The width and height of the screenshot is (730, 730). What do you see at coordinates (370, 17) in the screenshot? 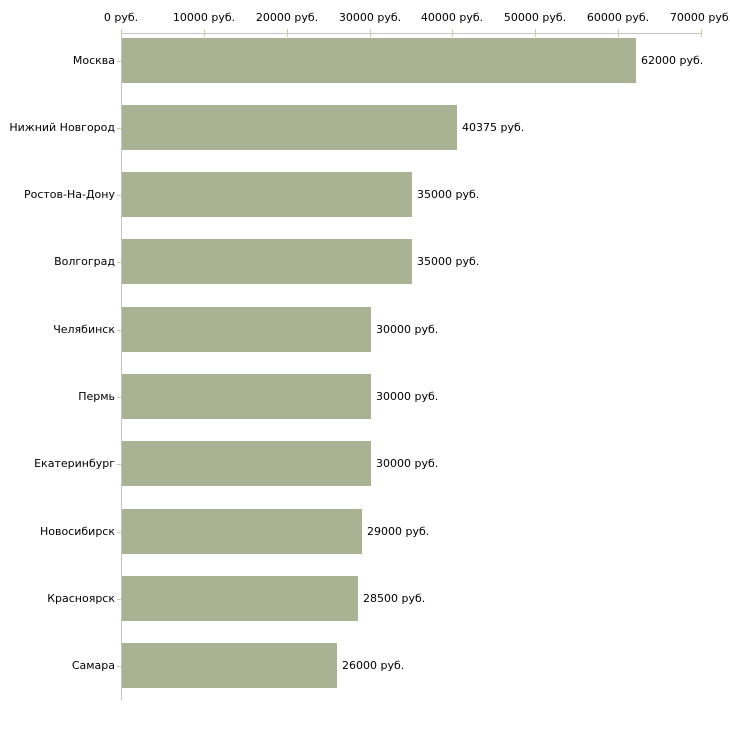
I see `x-tick-label: 30000 руб.` at bounding box center [370, 17].